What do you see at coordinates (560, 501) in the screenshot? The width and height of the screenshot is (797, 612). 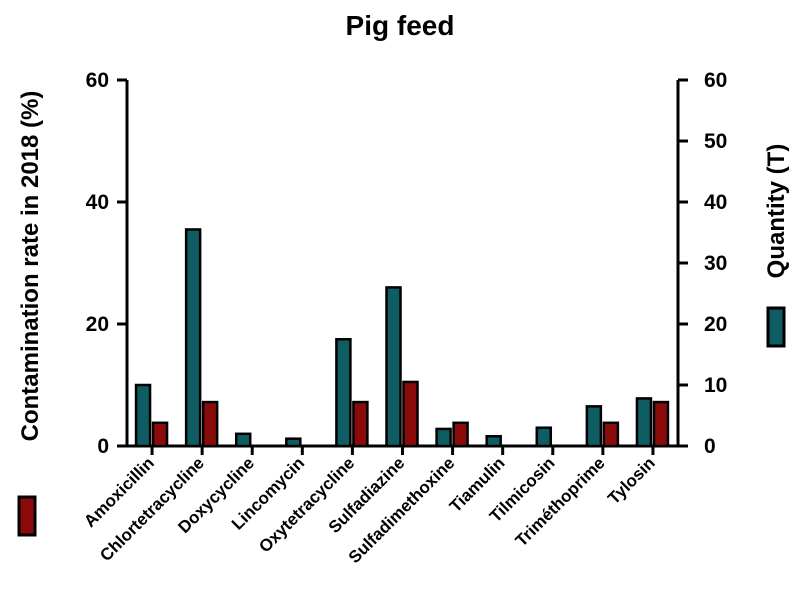 I see `category-label: Triméthoprime` at bounding box center [560, 501].